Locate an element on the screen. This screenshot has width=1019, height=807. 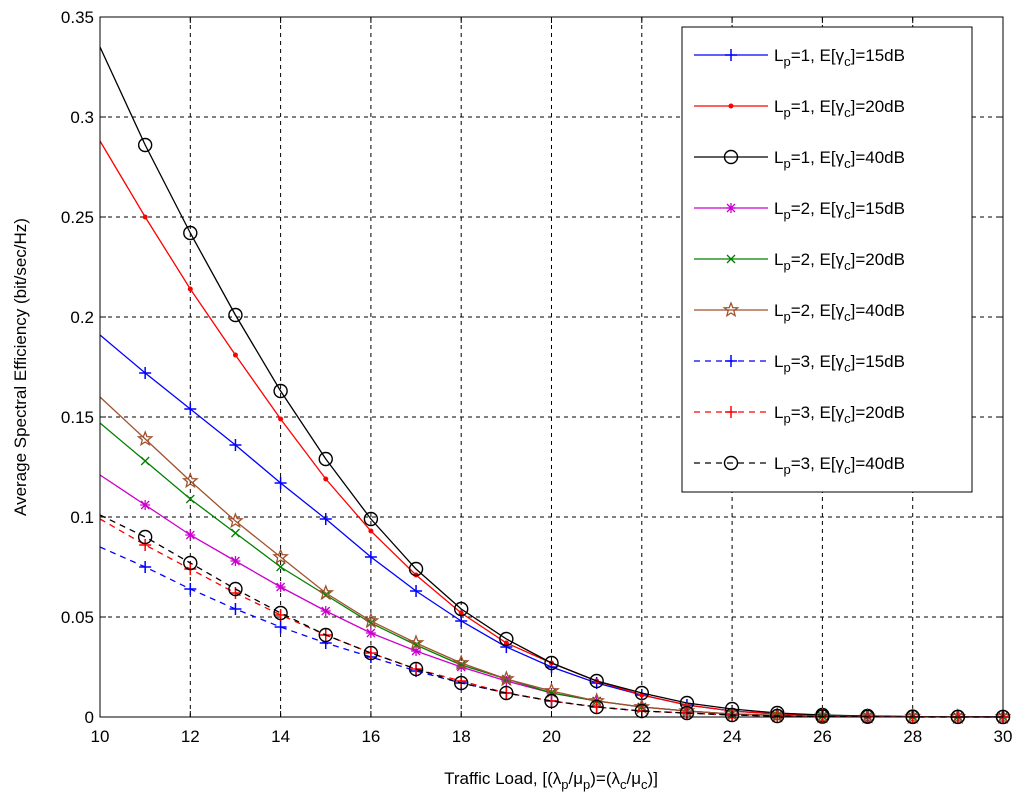
x-tick-label: 10 is located at coordinates (100, 736).